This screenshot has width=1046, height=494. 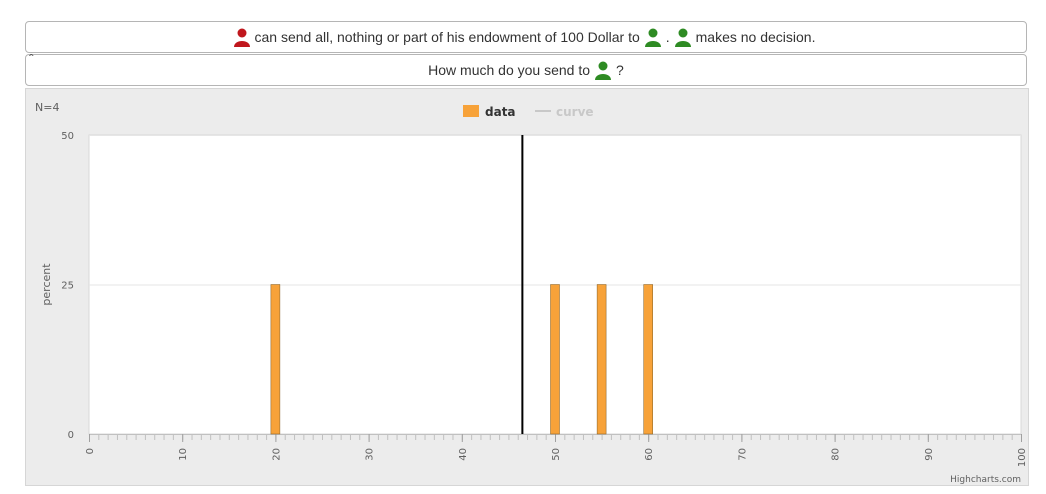 What do you see at coordinates (46, 284) in the screenshot?
I see `y-axis-label: percent` at bounding box center [46, 284].